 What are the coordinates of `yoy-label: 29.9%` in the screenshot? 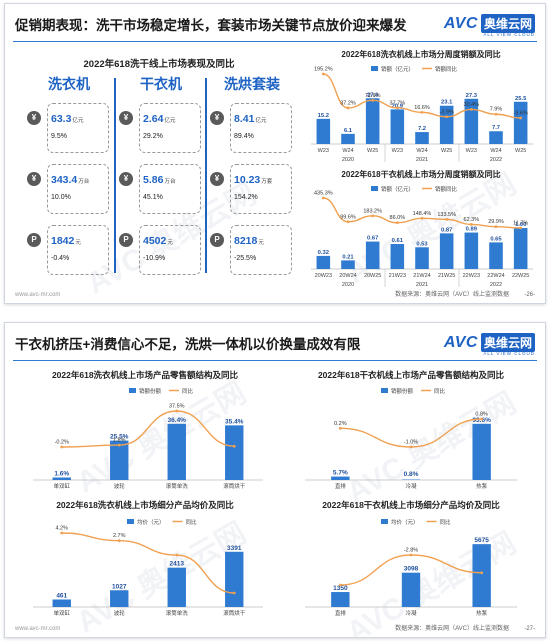 It's located at (496, 222).